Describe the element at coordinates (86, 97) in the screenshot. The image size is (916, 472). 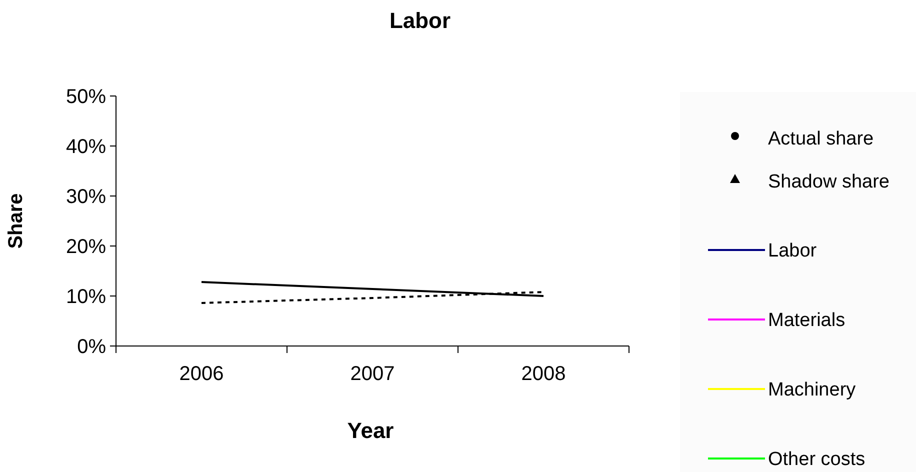
I see `y-tick-label: 50%` at that location.